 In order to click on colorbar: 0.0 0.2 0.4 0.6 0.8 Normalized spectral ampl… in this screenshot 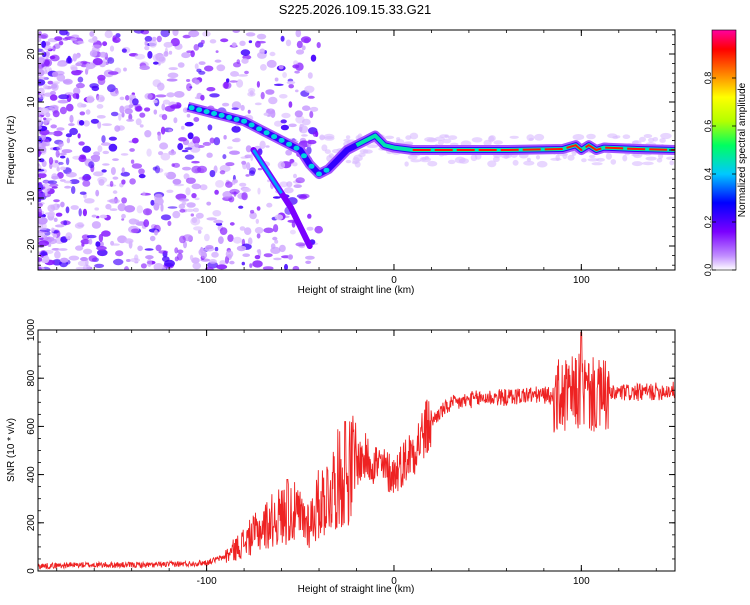, I will do `click(725, 152)`.